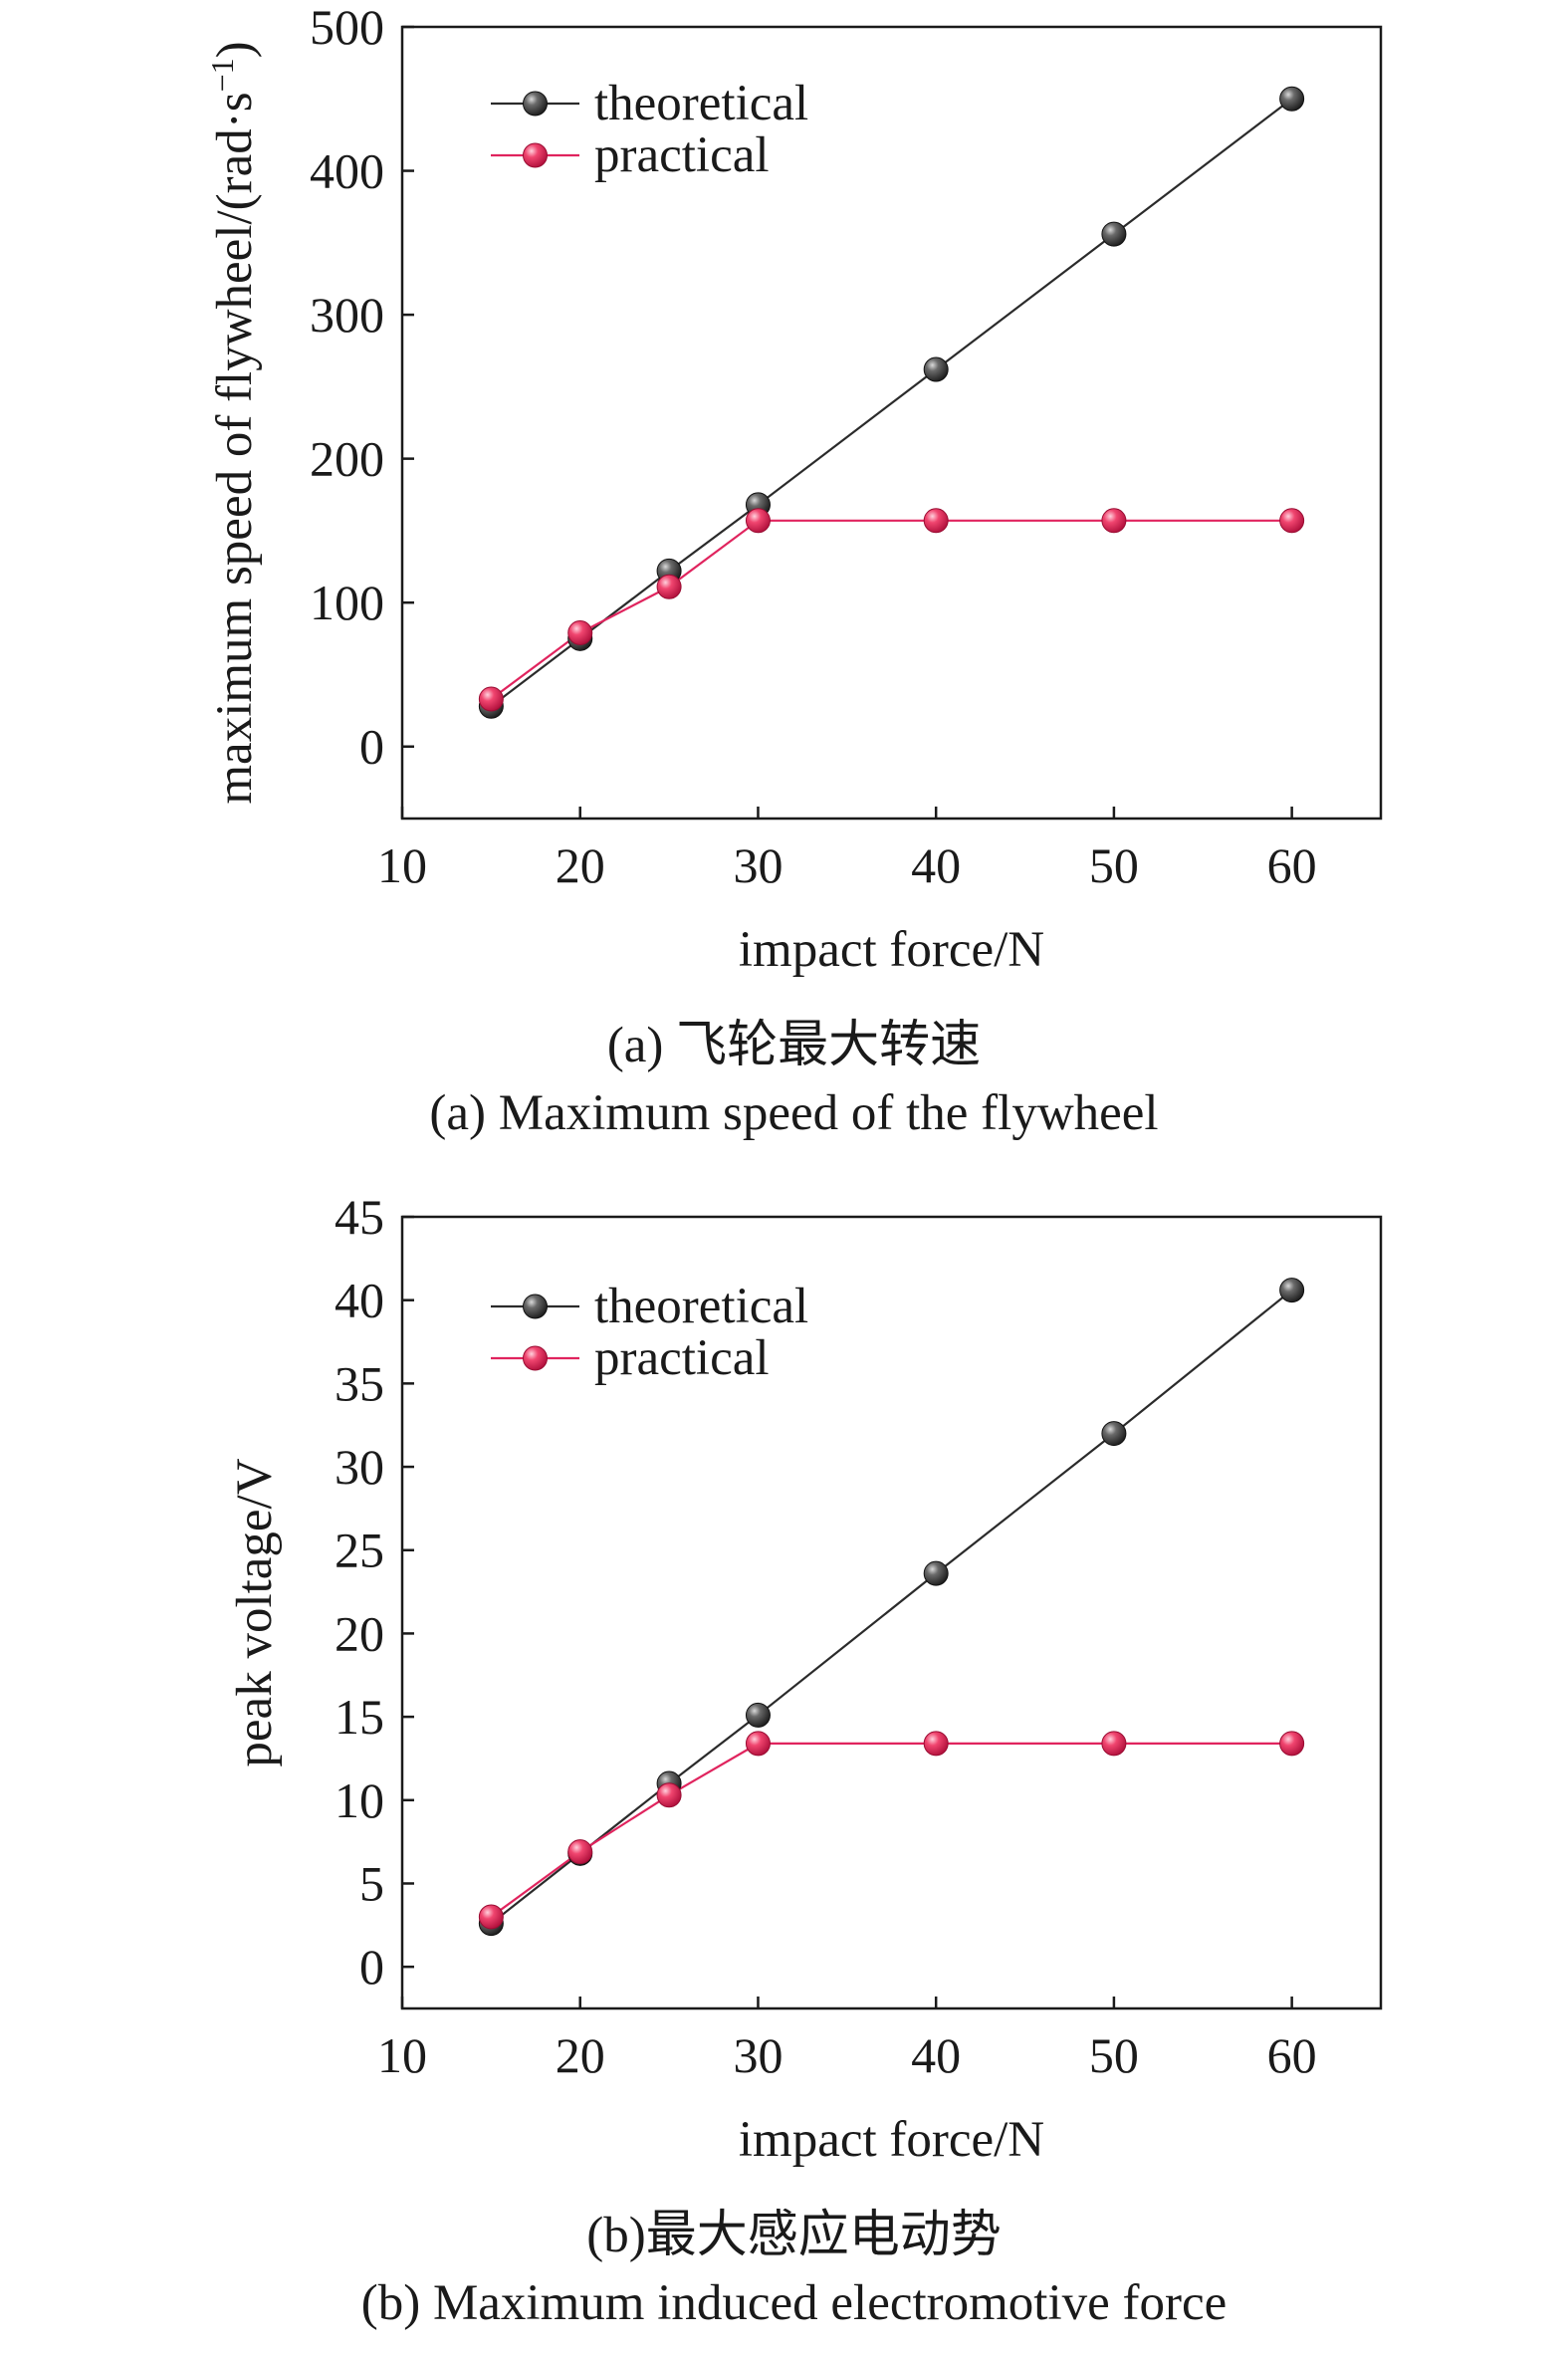  I want to click on y-tick-label: 20, so click(359, 1633).